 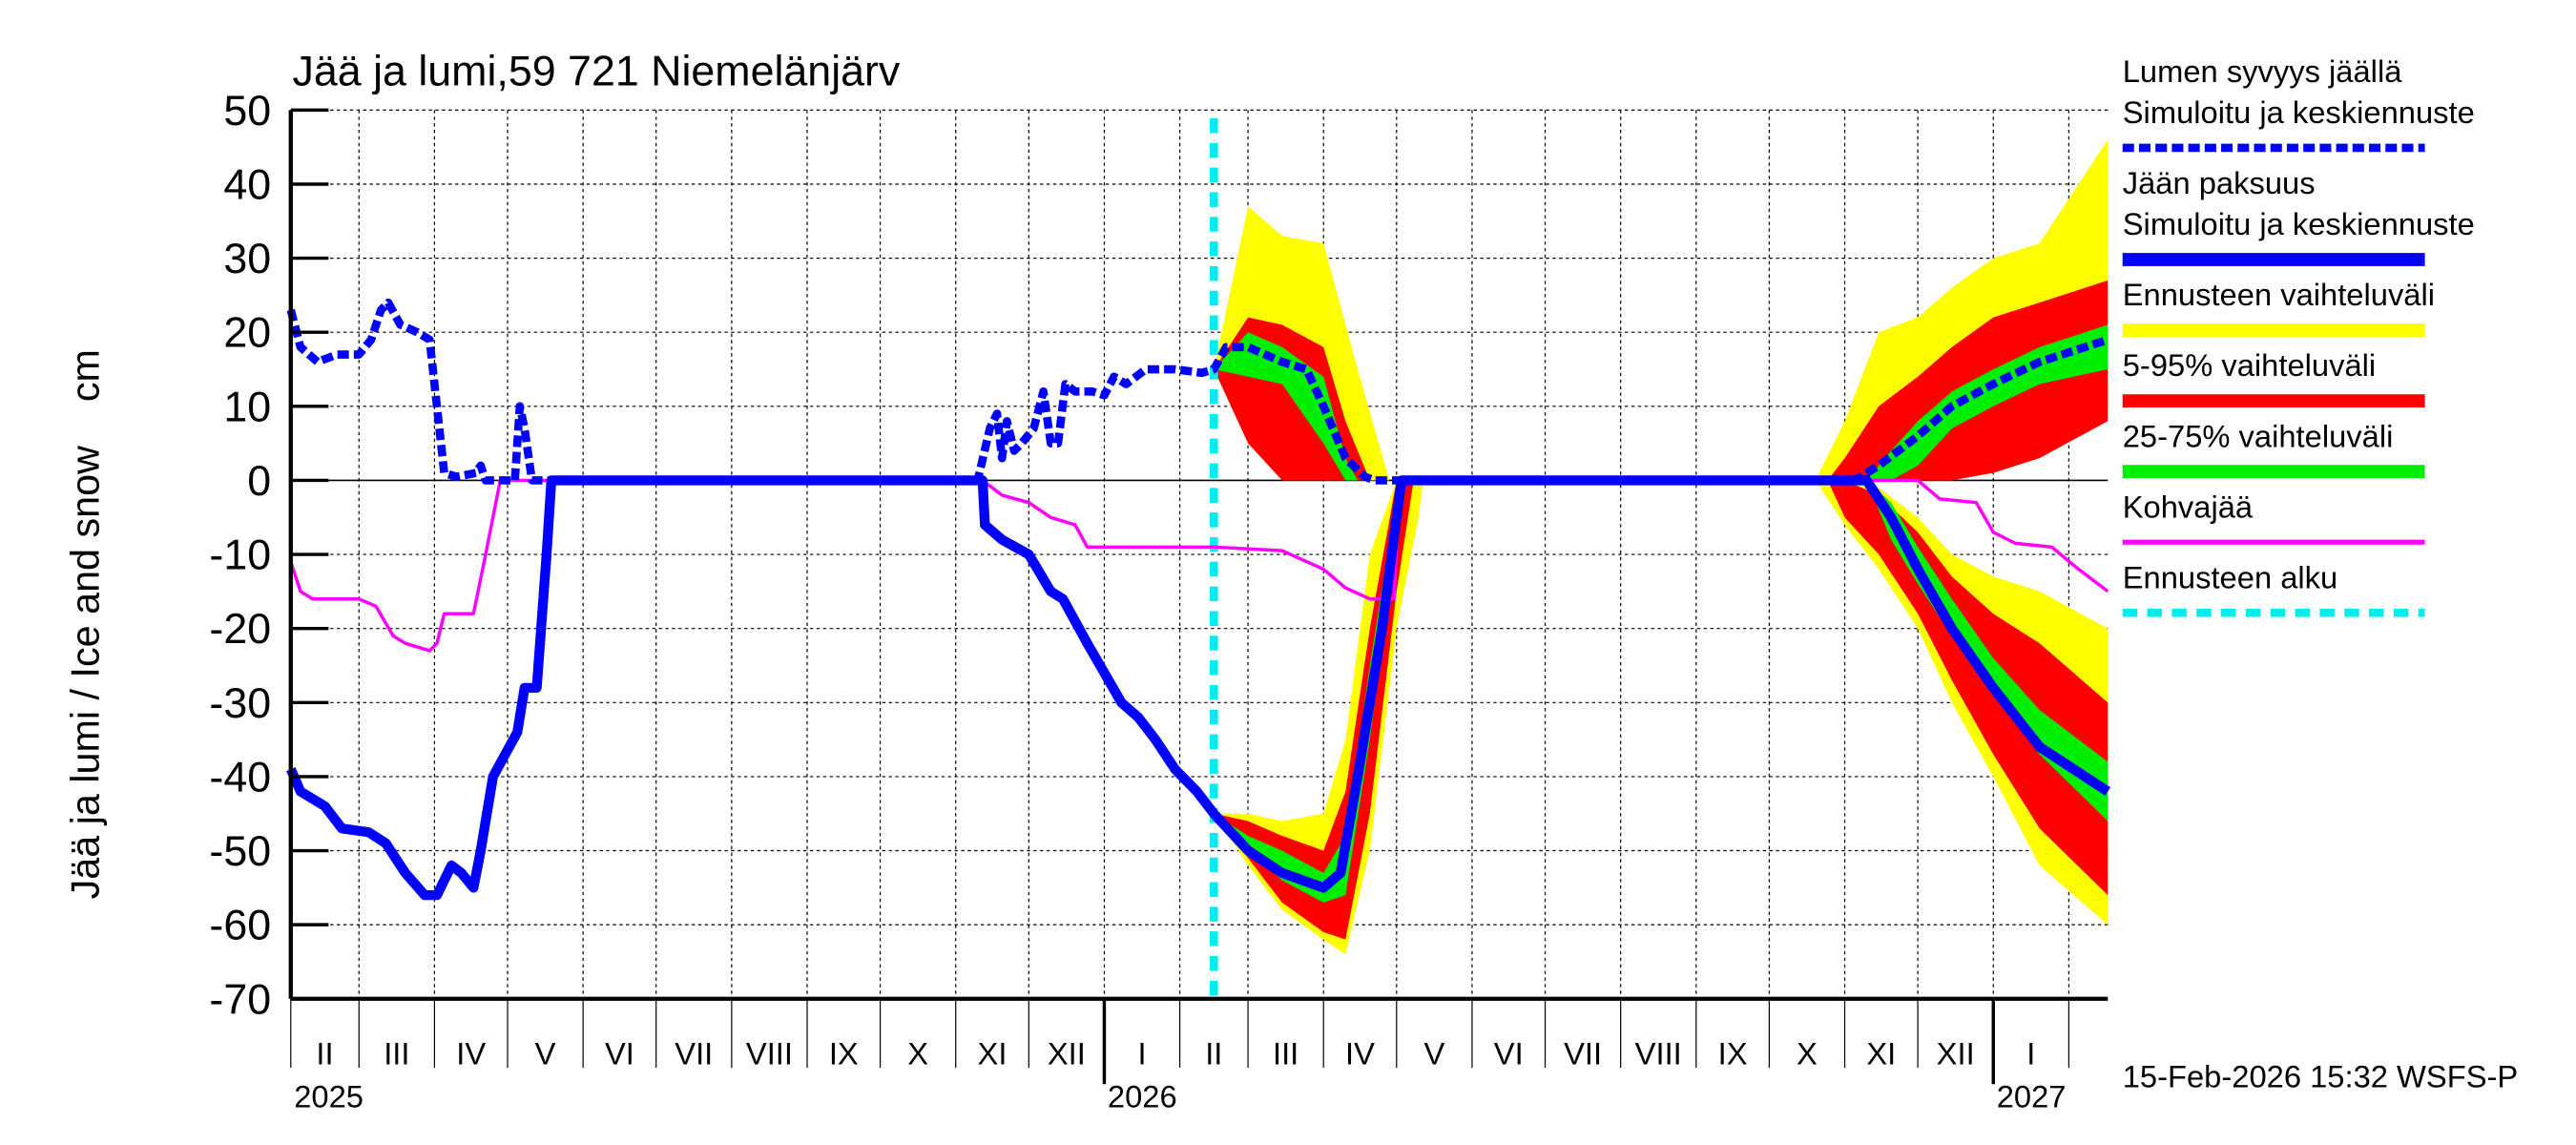 What do you see at coordinates (1197, 391) in the screenshot?
I see `series-dashed-line` at bounding box center [1197, 391].